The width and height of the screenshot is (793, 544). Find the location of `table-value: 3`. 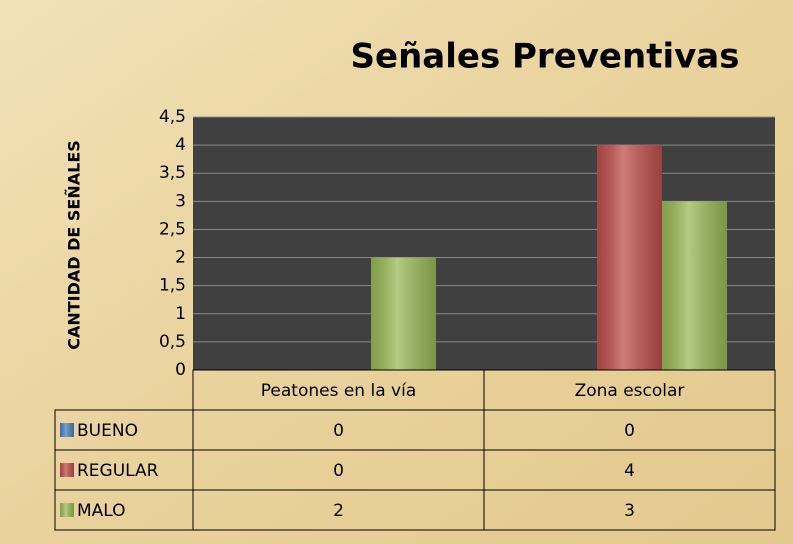

table-value: 3 is located at coordinates (629, 511).